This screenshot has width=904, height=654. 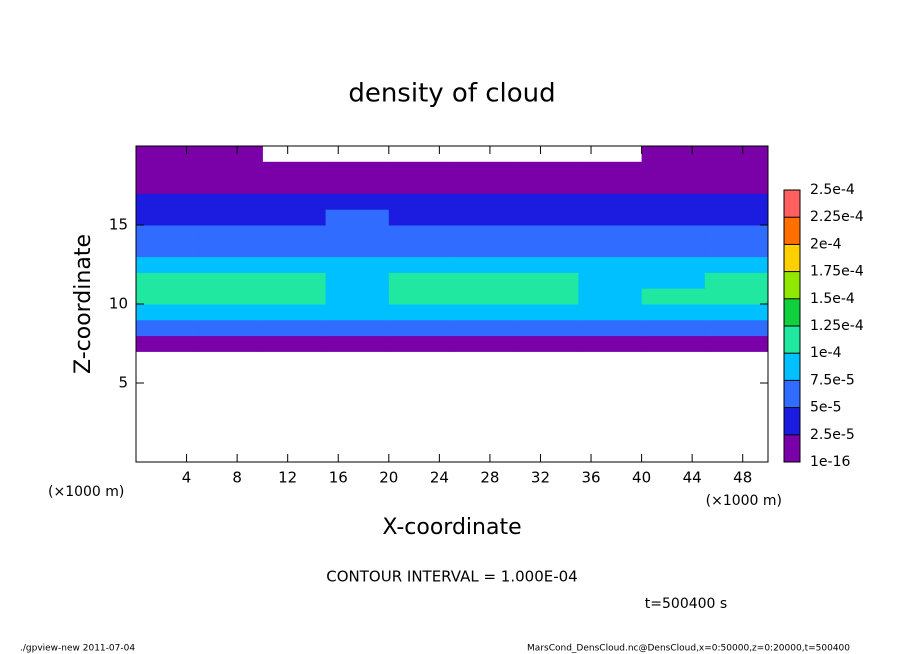 I want to click on x-tick-label: 48, so click(x=742, y=478).